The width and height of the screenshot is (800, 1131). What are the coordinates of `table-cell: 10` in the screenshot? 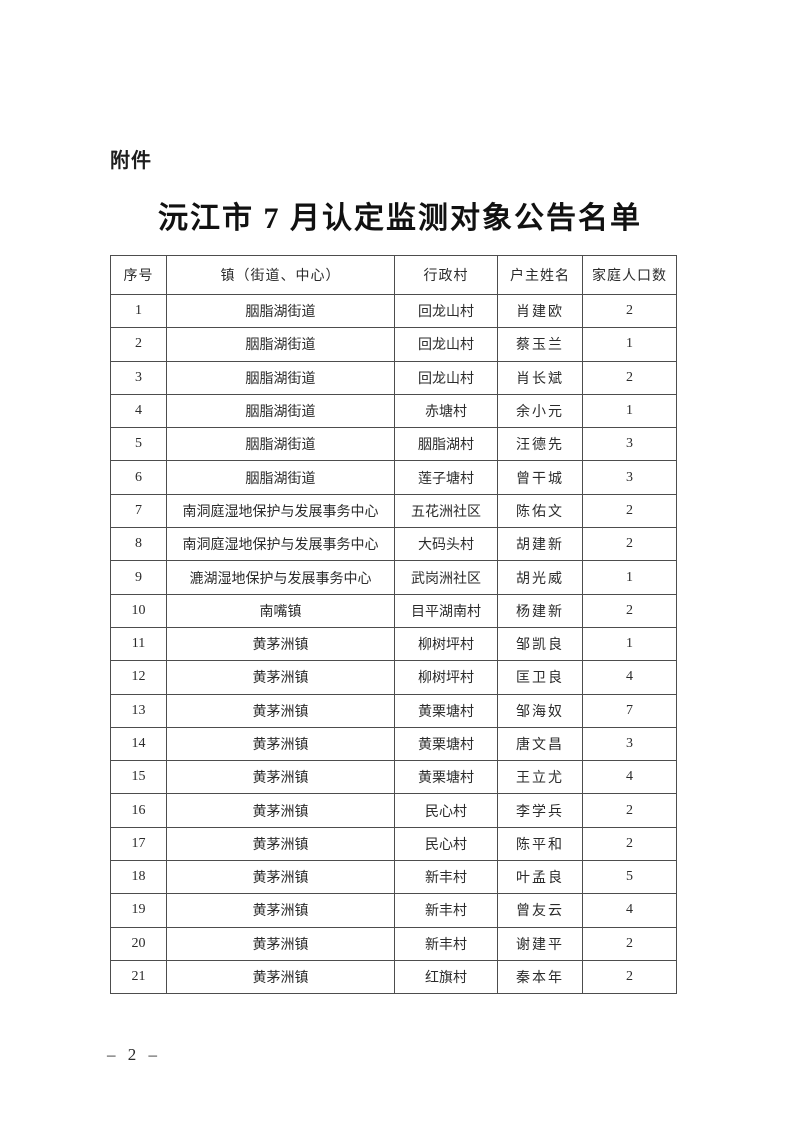 It's located at (138, 610).